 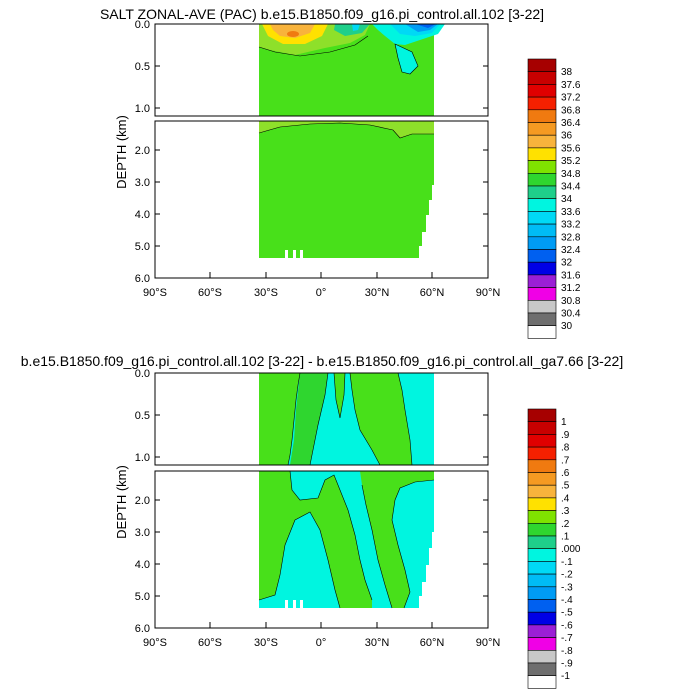 What do you see at coordinates (571, 301) in the screenshot?
I see `colorbar-label: 30.8` at bounding box center [571, 301].